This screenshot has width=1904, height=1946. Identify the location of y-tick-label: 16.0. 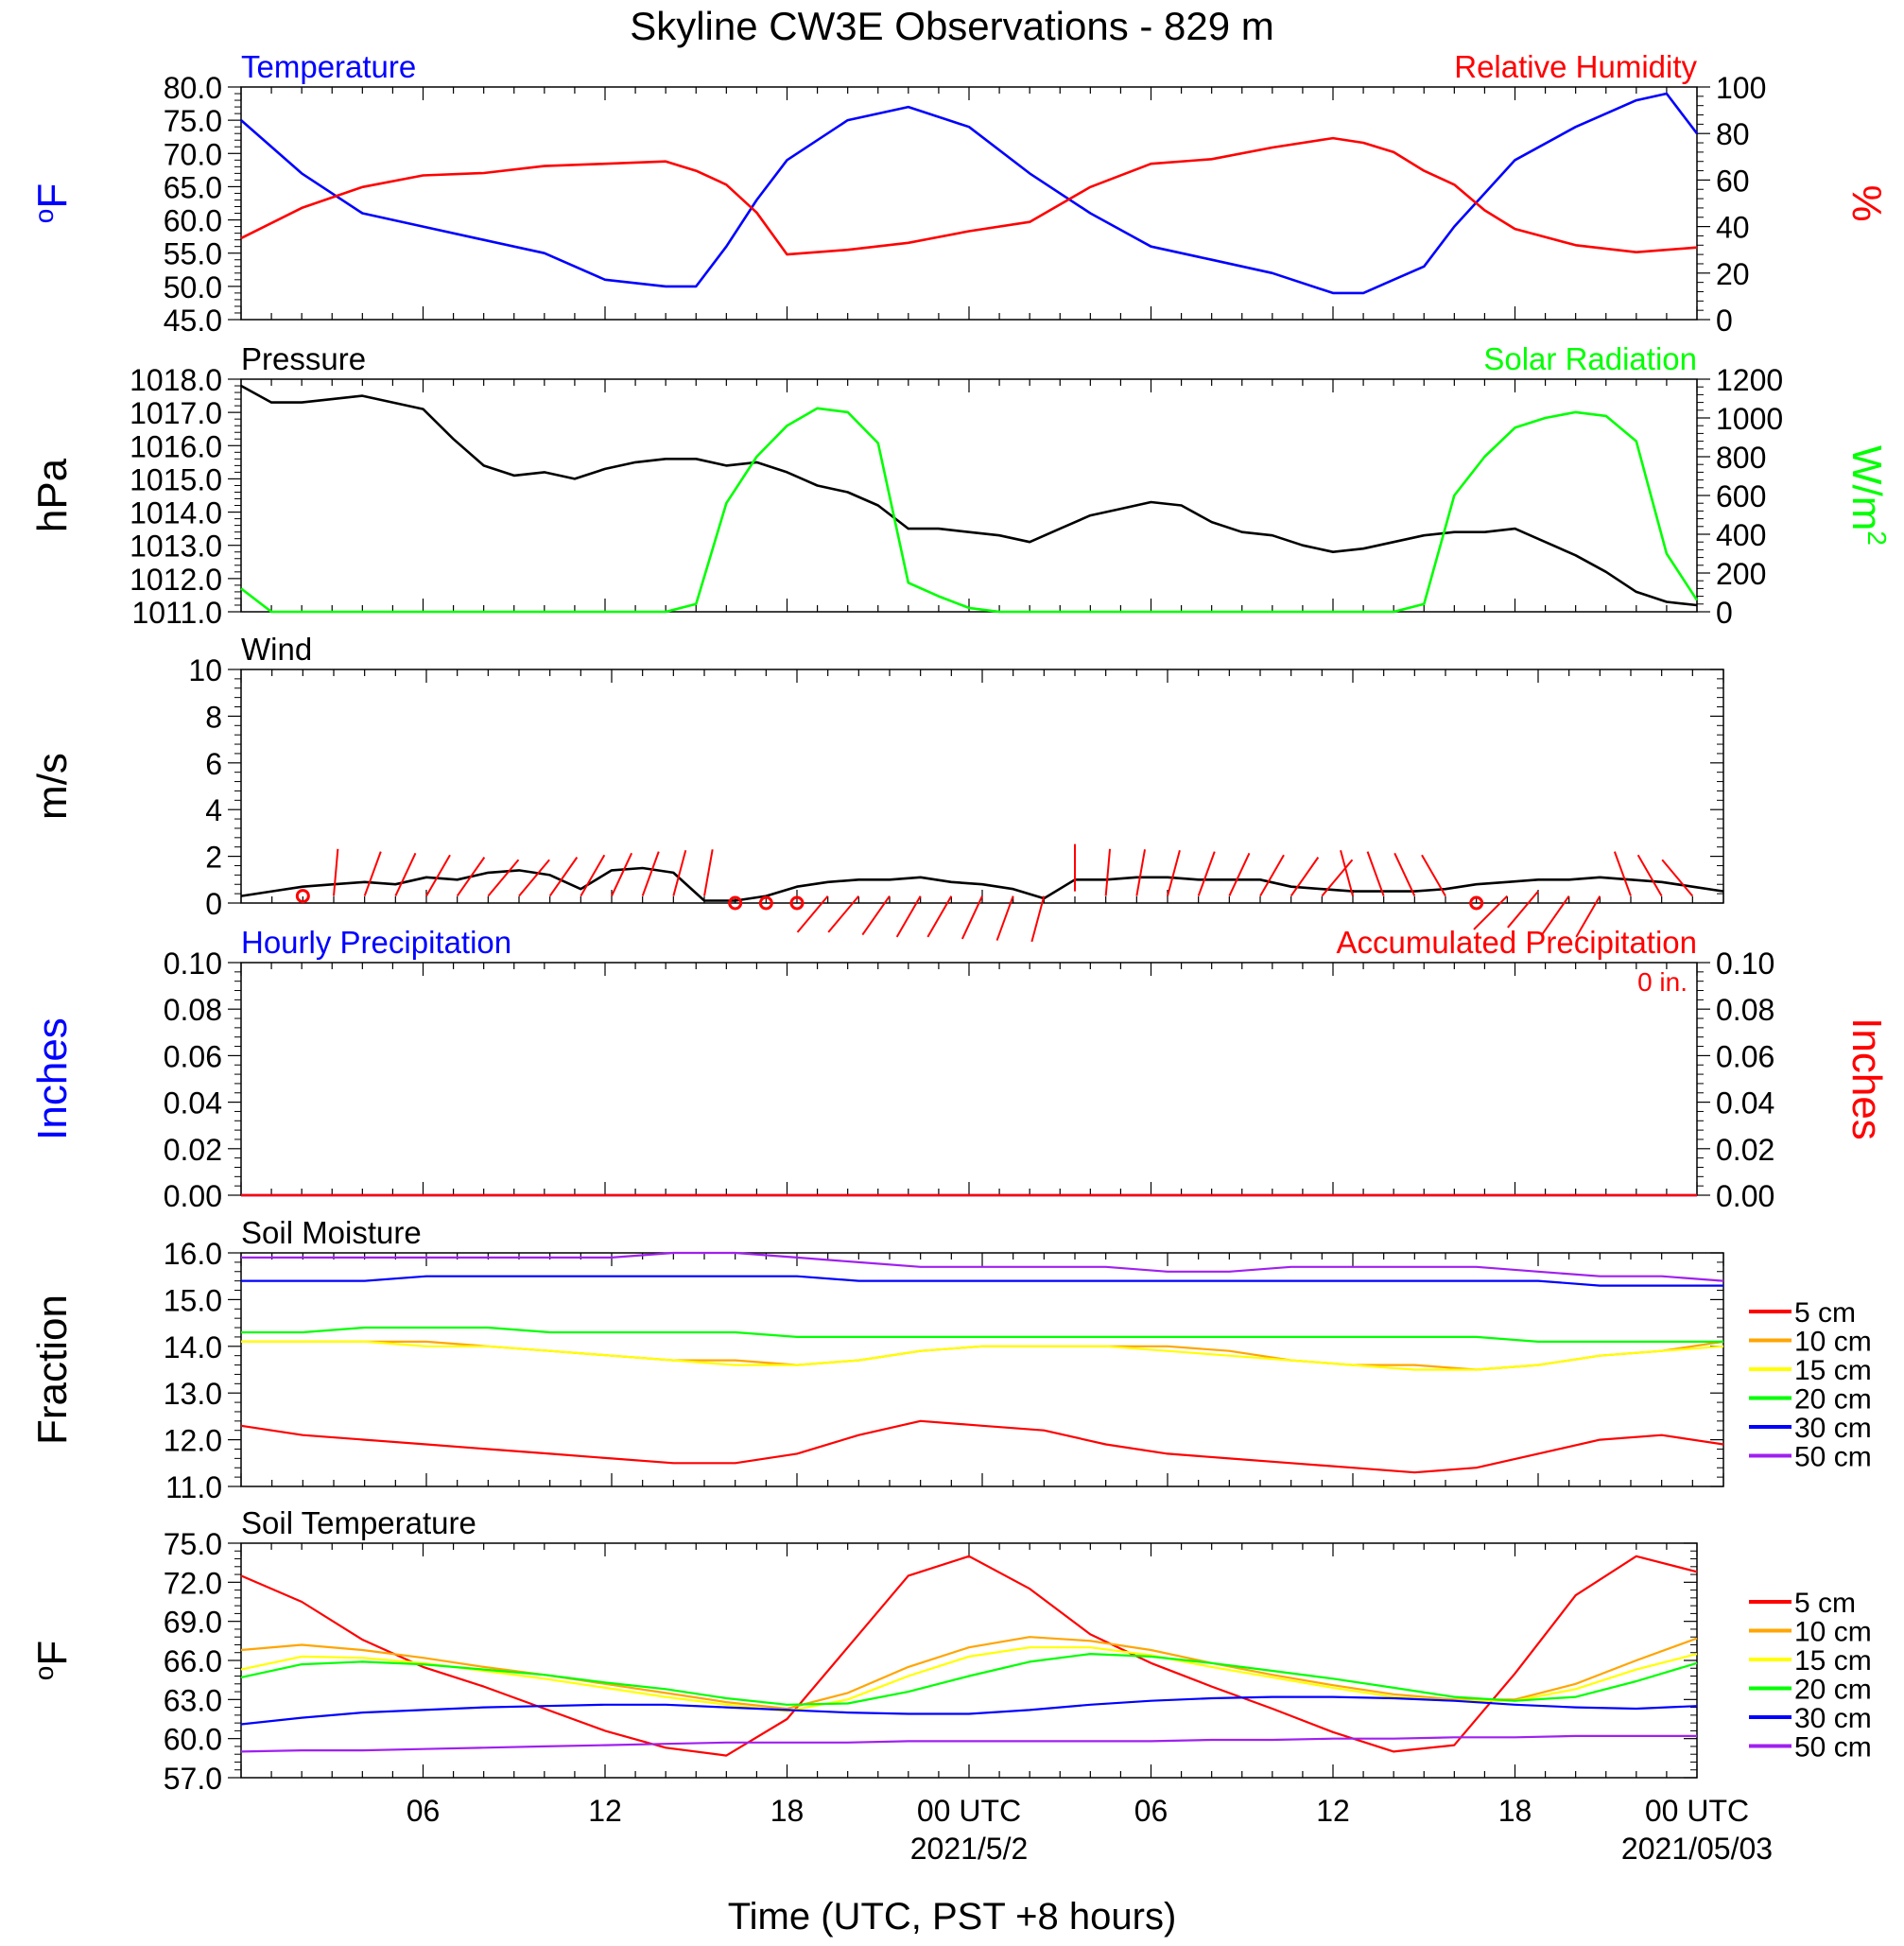
(193, 1254).